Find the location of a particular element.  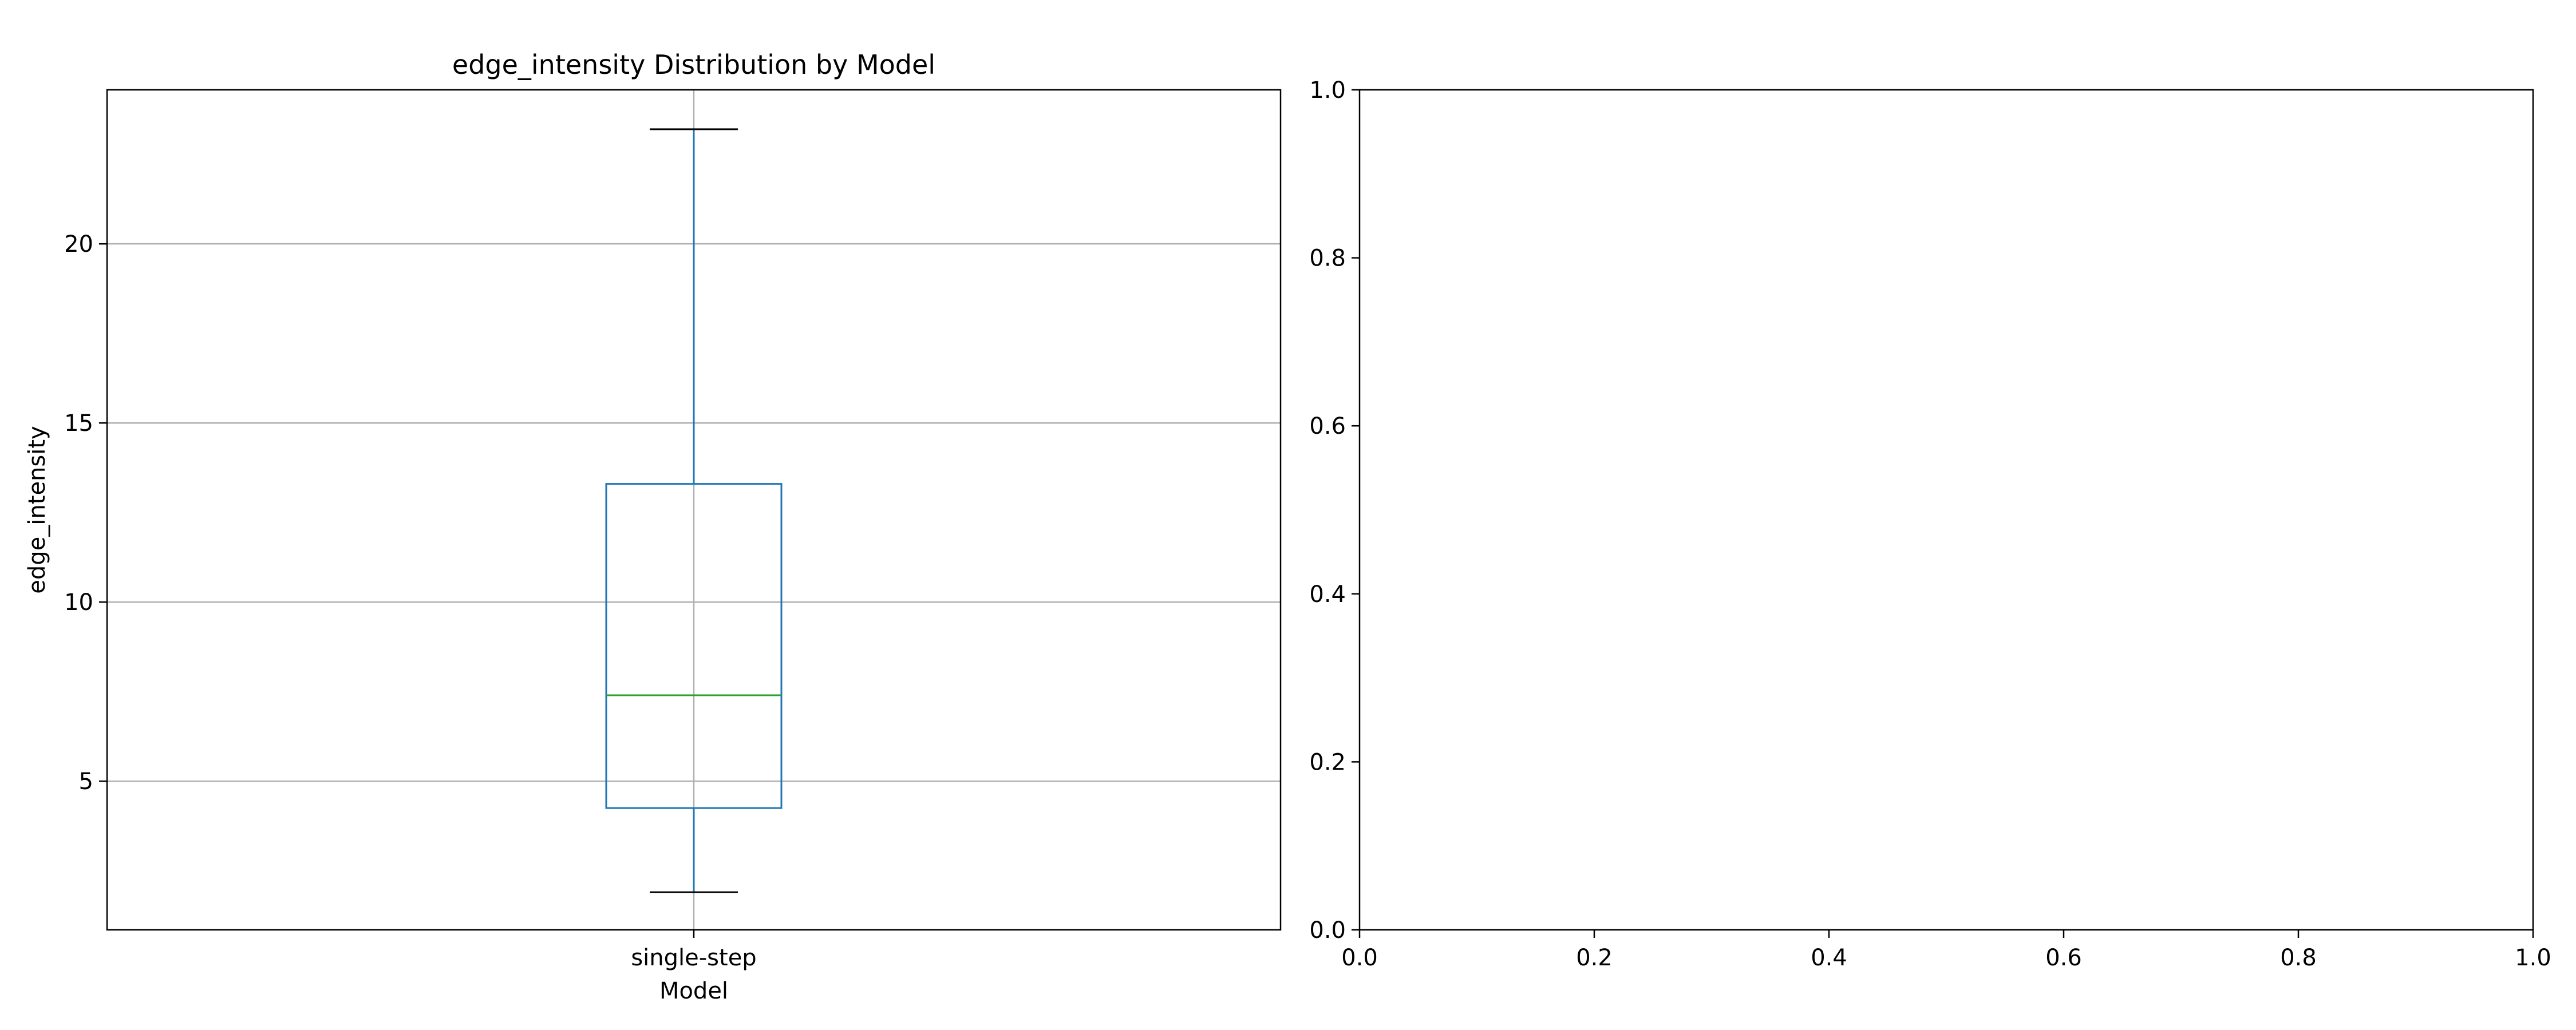

box-plot-boxes is located at coordinates (694, 510).